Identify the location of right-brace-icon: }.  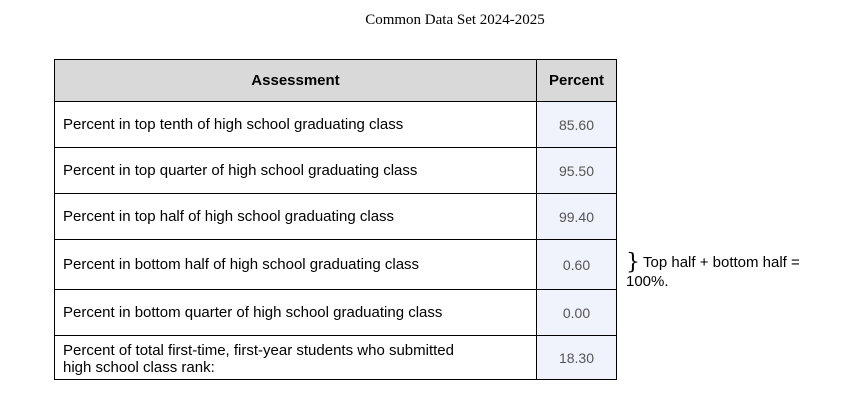
(633, 262).